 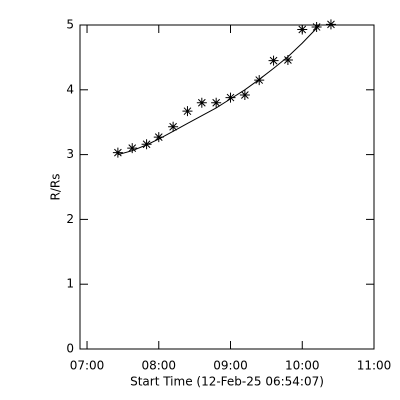 I want to click on y-tick-label: 3, so click(x=70, y=154).